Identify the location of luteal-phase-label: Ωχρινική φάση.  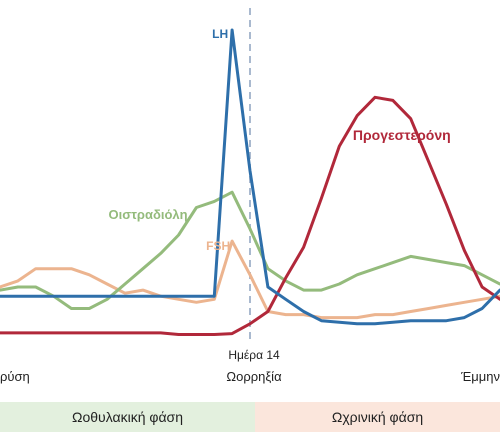
(377, 417).